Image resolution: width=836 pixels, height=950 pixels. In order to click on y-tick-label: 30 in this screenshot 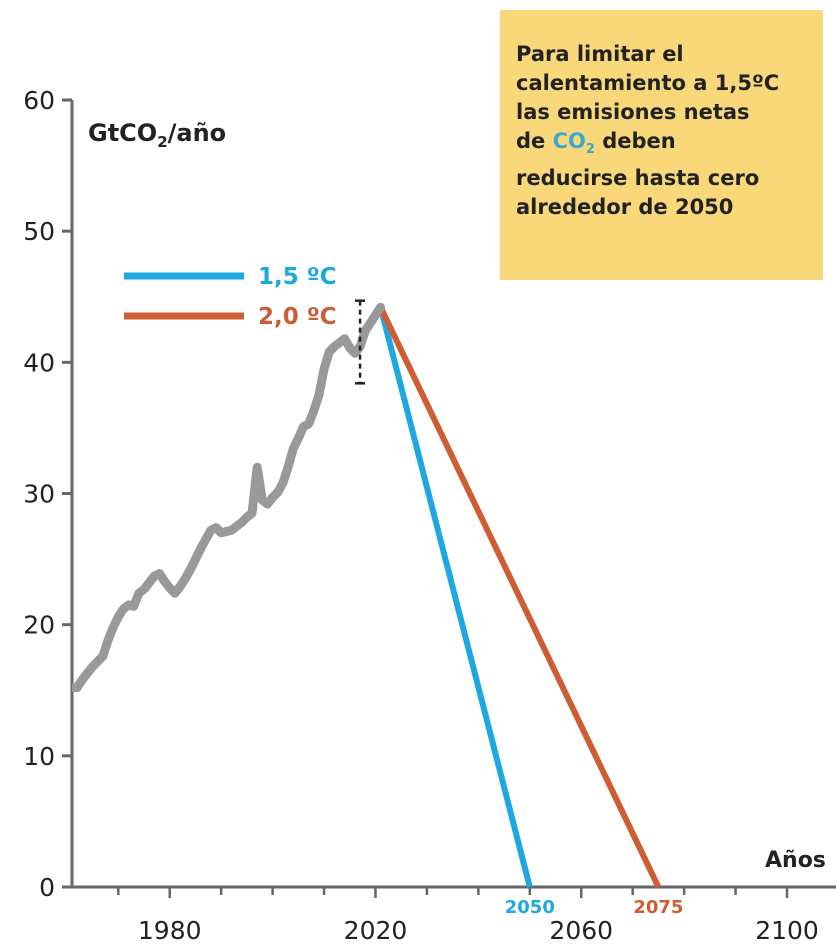, I will do `click(39, 494)`.